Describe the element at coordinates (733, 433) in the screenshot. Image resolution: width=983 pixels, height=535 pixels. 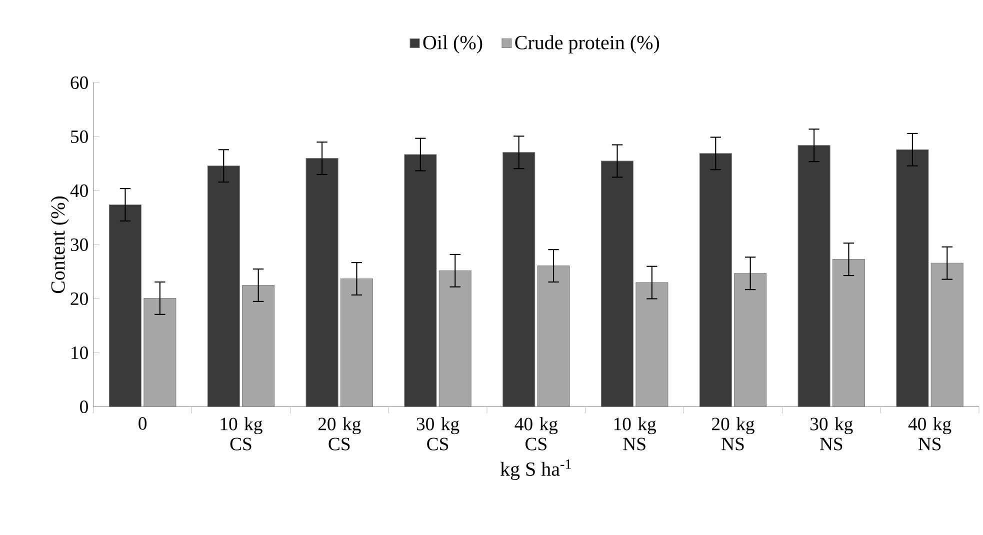
I see `x-tick-label: 20 kg NS` at that location.